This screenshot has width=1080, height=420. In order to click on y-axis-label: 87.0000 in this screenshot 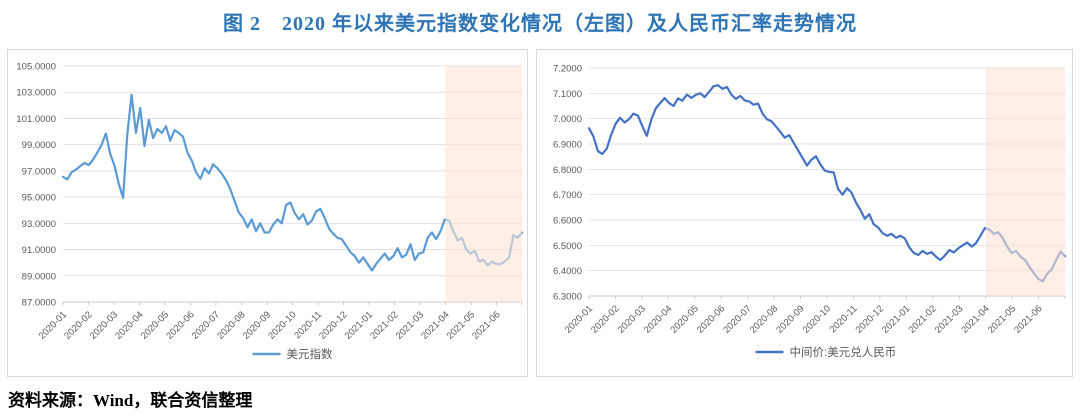, I will do `click(39, 303)`.